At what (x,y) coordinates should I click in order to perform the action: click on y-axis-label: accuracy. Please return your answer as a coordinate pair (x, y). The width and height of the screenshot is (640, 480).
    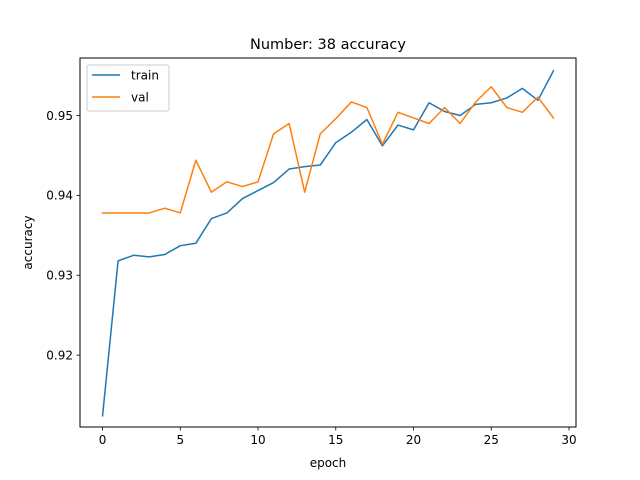
    Looking at the image, I should click on (28, 242).